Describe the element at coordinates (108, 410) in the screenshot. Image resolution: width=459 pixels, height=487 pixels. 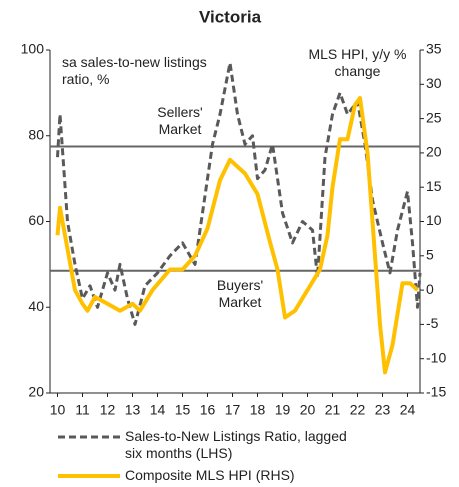
I see `x-tick-label: 12` at that location.